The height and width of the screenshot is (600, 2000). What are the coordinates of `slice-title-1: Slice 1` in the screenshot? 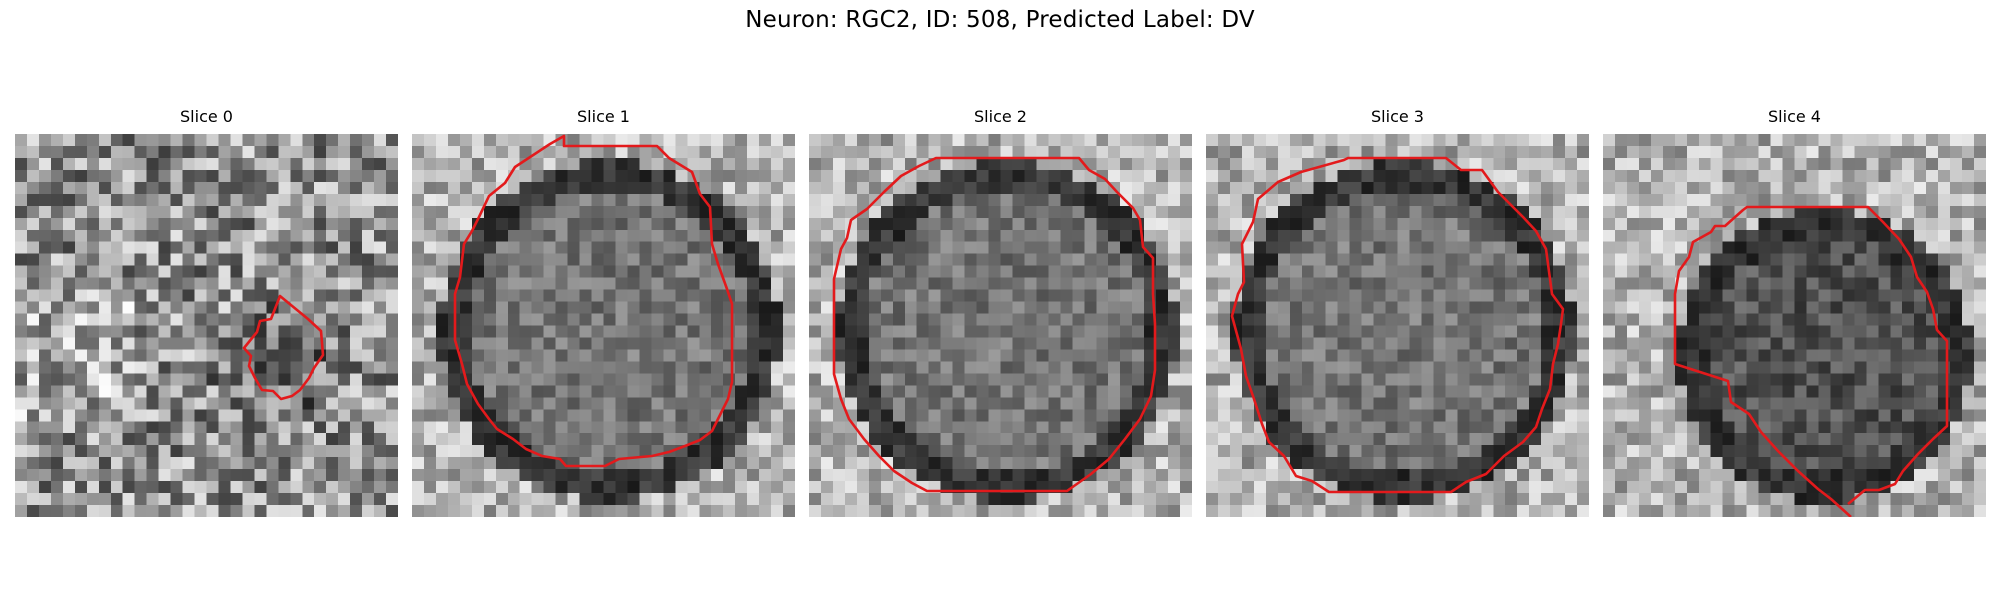 It's located at (603, 116).